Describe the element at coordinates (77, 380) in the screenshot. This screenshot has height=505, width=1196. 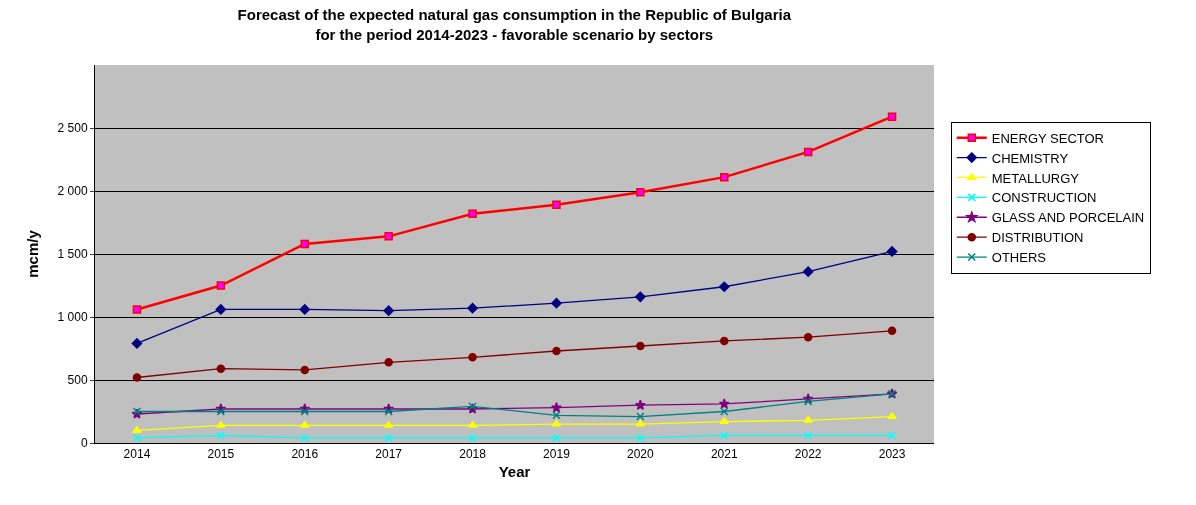
I see `y-tick-label: 500` at that location.